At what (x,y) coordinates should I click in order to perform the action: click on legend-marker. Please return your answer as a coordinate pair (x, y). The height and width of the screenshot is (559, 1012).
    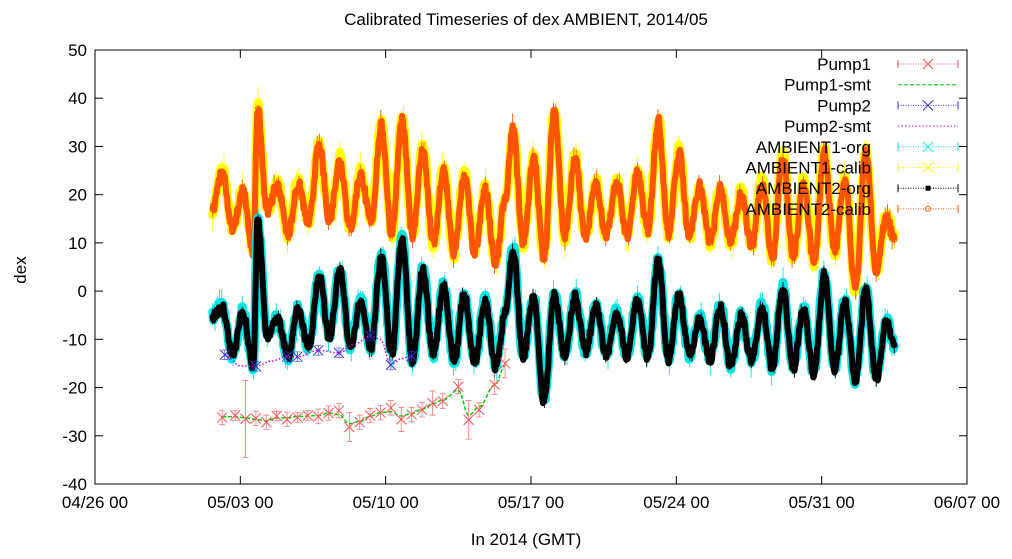
    Looking at the image, I should click on (928, 208).